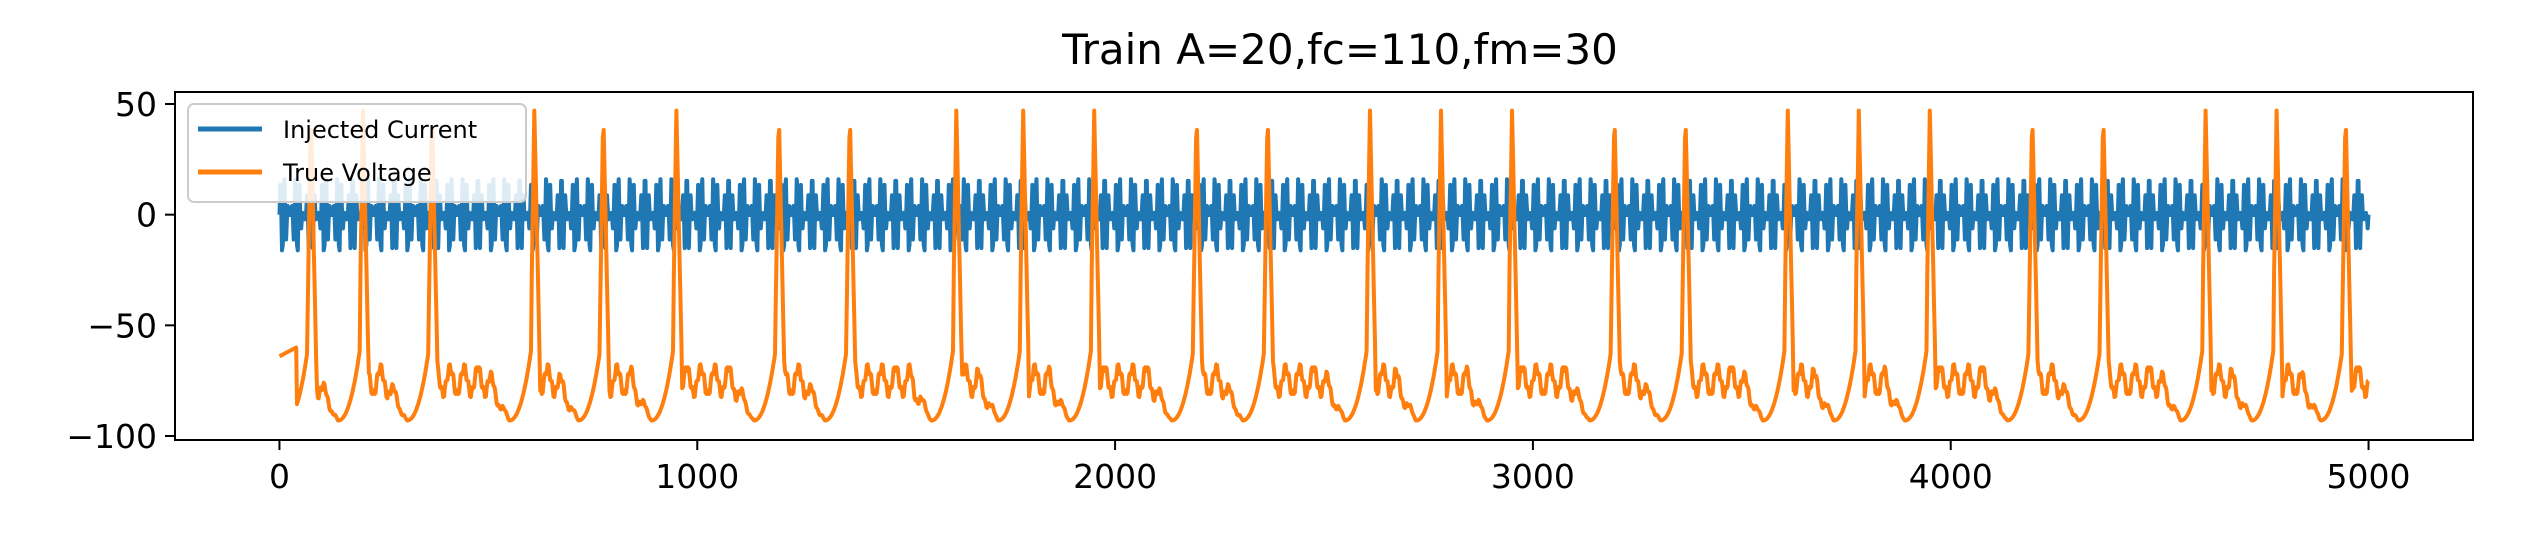  Describe the element at coordinates (1951, 476) in the screenshot. I see `x-tick-label: 4000` at that location.